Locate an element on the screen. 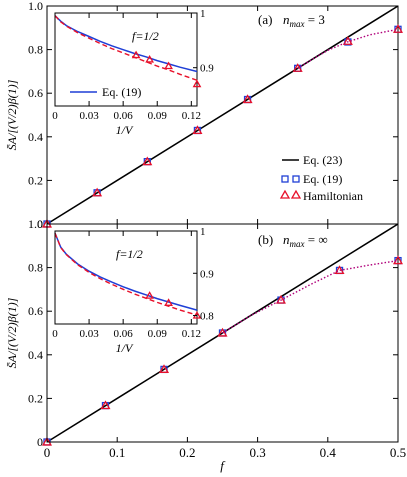  panel-a-inset-xtick-label: 0.06 is located at coordinates (124, 116).